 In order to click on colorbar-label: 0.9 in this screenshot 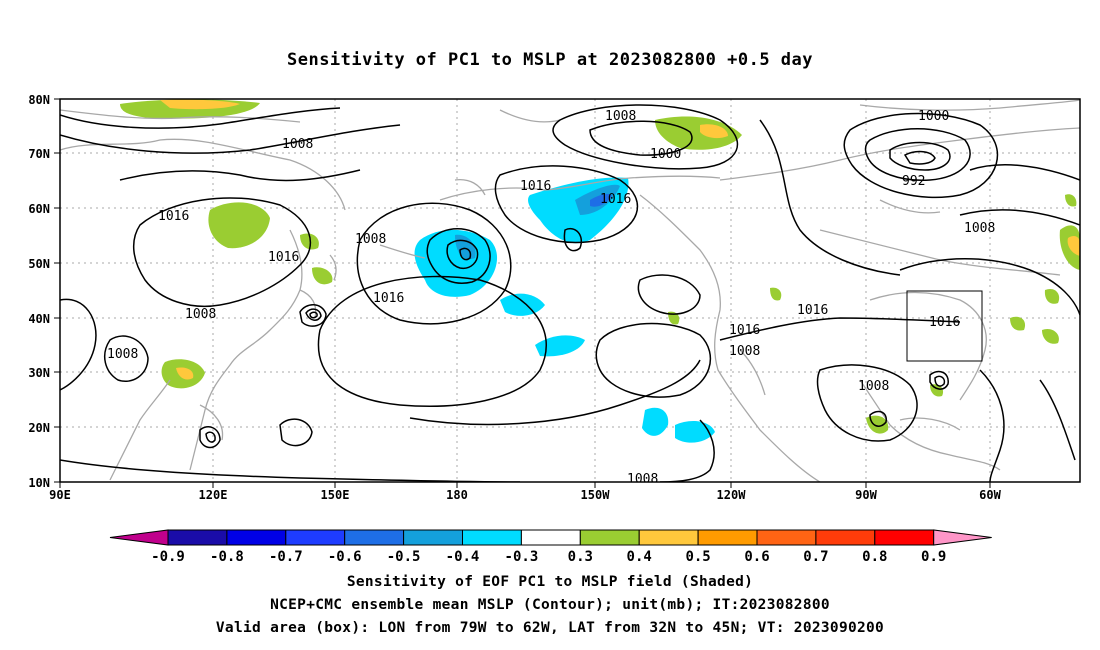, I will do `click(933, 557)`.